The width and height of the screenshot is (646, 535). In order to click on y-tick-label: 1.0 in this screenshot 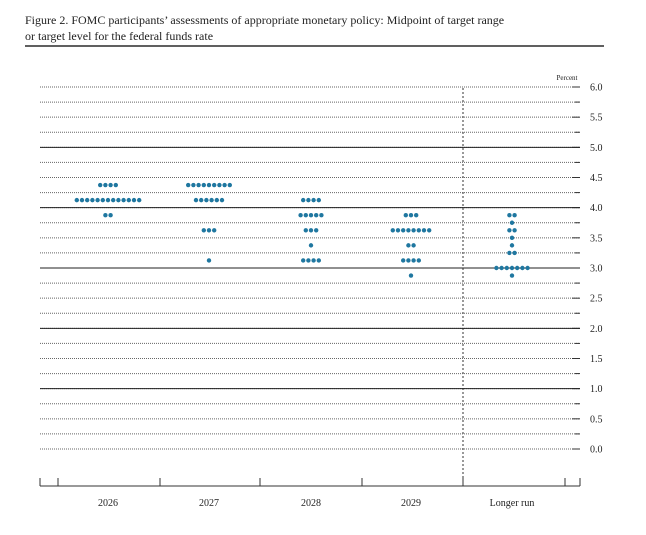, I will do `click(596, 389)`.